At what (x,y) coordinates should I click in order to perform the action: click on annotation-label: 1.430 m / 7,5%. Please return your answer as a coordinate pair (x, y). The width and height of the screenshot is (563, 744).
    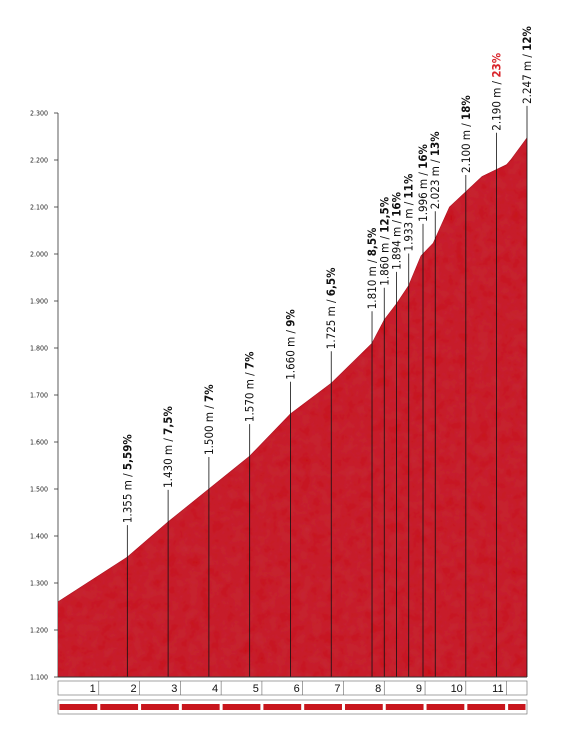
    Looking at the image, I should click on (168, 447).